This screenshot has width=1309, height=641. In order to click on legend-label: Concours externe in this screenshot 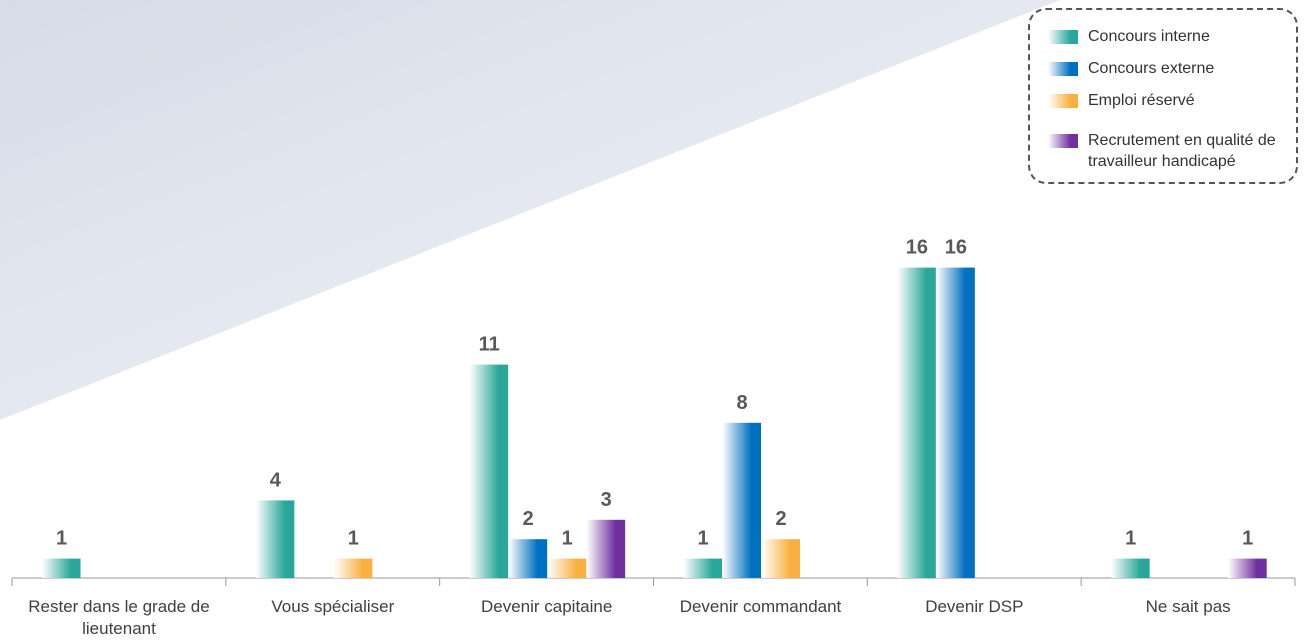, I will do `click(1151, 68)`.